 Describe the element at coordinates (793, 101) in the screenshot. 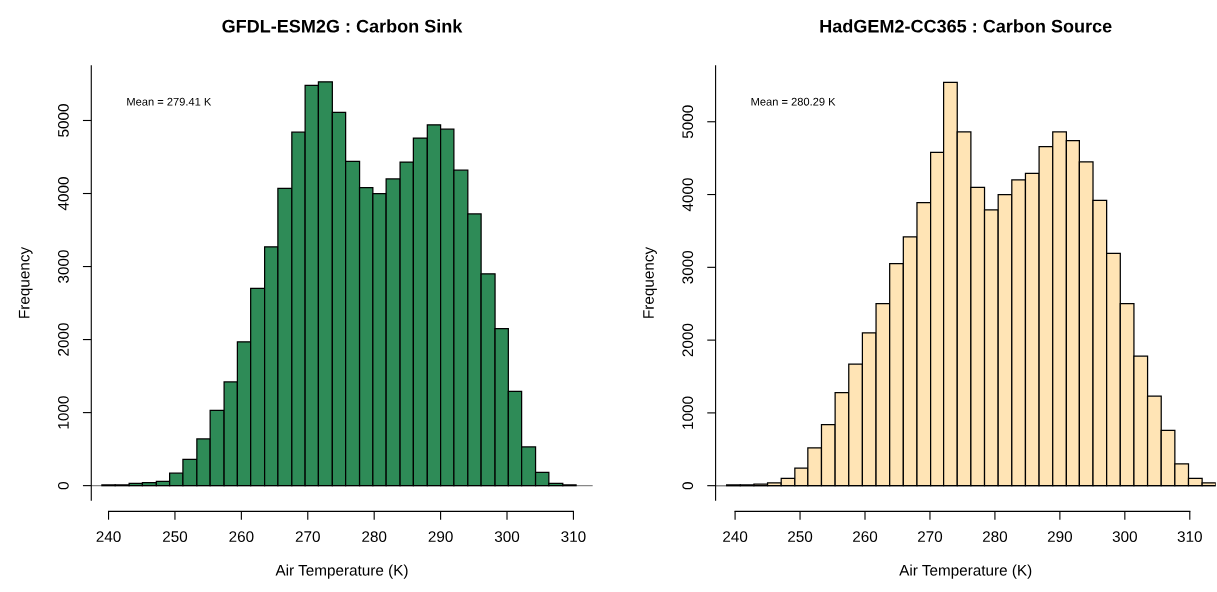

I see `annotation: Mean = 280.29 K` at that location.